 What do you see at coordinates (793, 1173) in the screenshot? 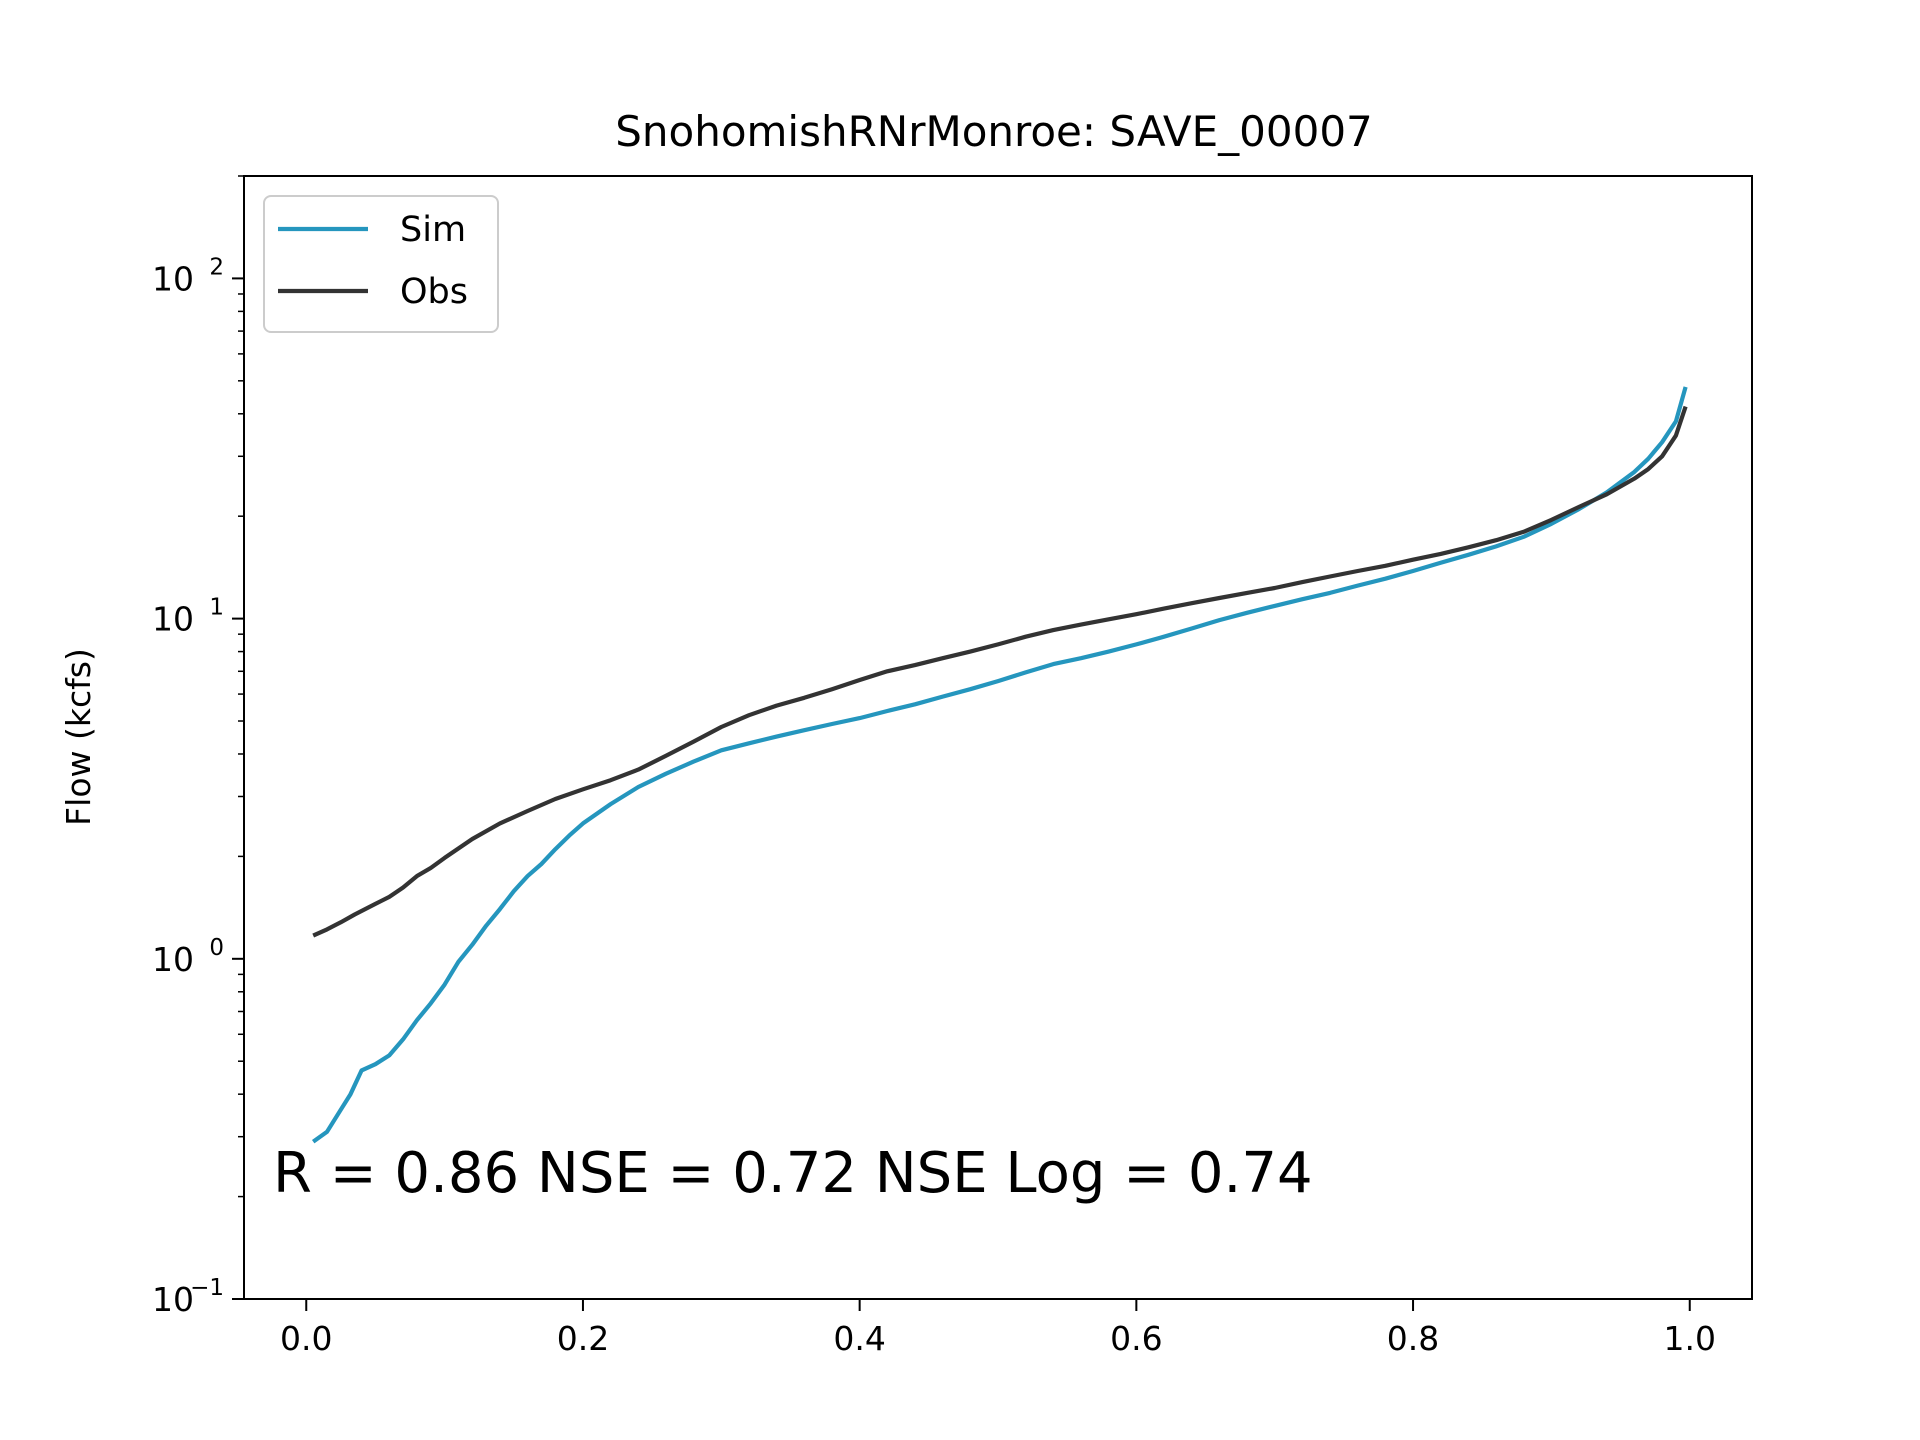
I see `metrics-annotation: R = 0.86 NSE = 0.72 NSE Log = 0.74` at bounding box center [793, 1173].